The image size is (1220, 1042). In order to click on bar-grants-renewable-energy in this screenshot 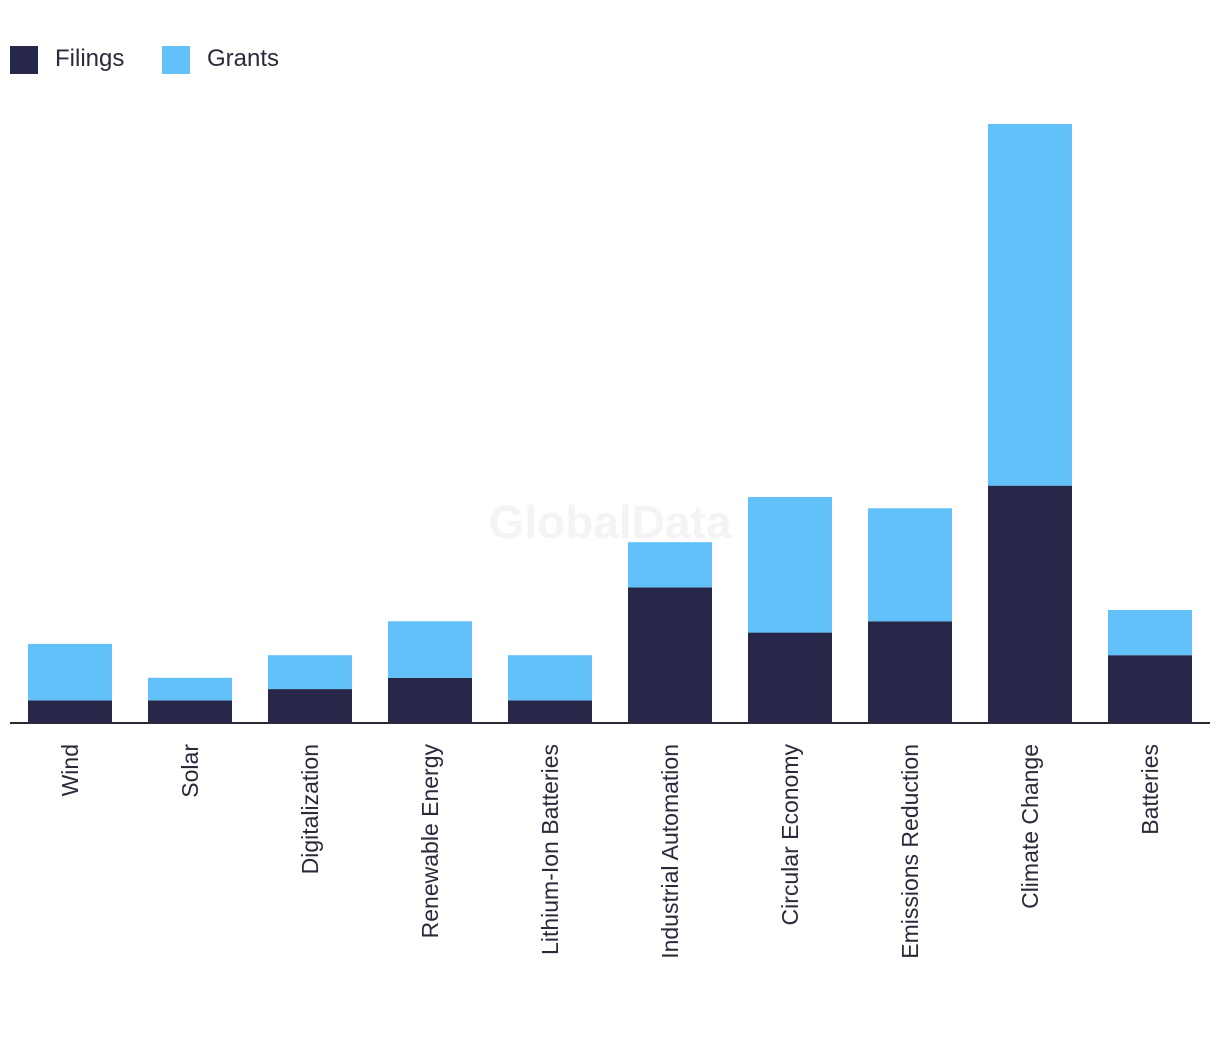, I will do `click(430, 649)`.